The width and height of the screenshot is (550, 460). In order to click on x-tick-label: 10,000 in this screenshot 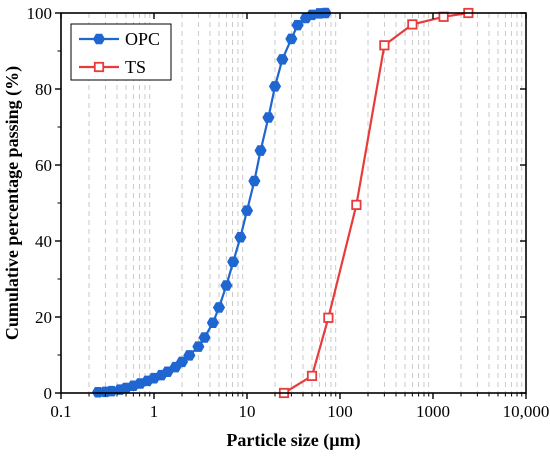, I will do `click(526, 411)`.